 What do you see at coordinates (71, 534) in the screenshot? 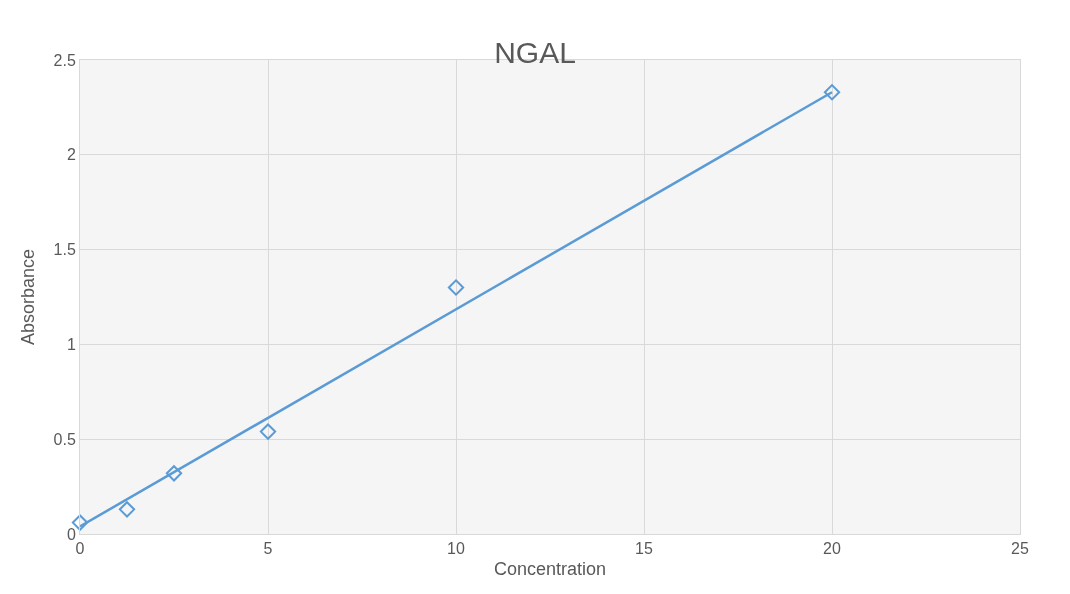
I see `y-tick-label: 0` at bounding box center [71, 534].